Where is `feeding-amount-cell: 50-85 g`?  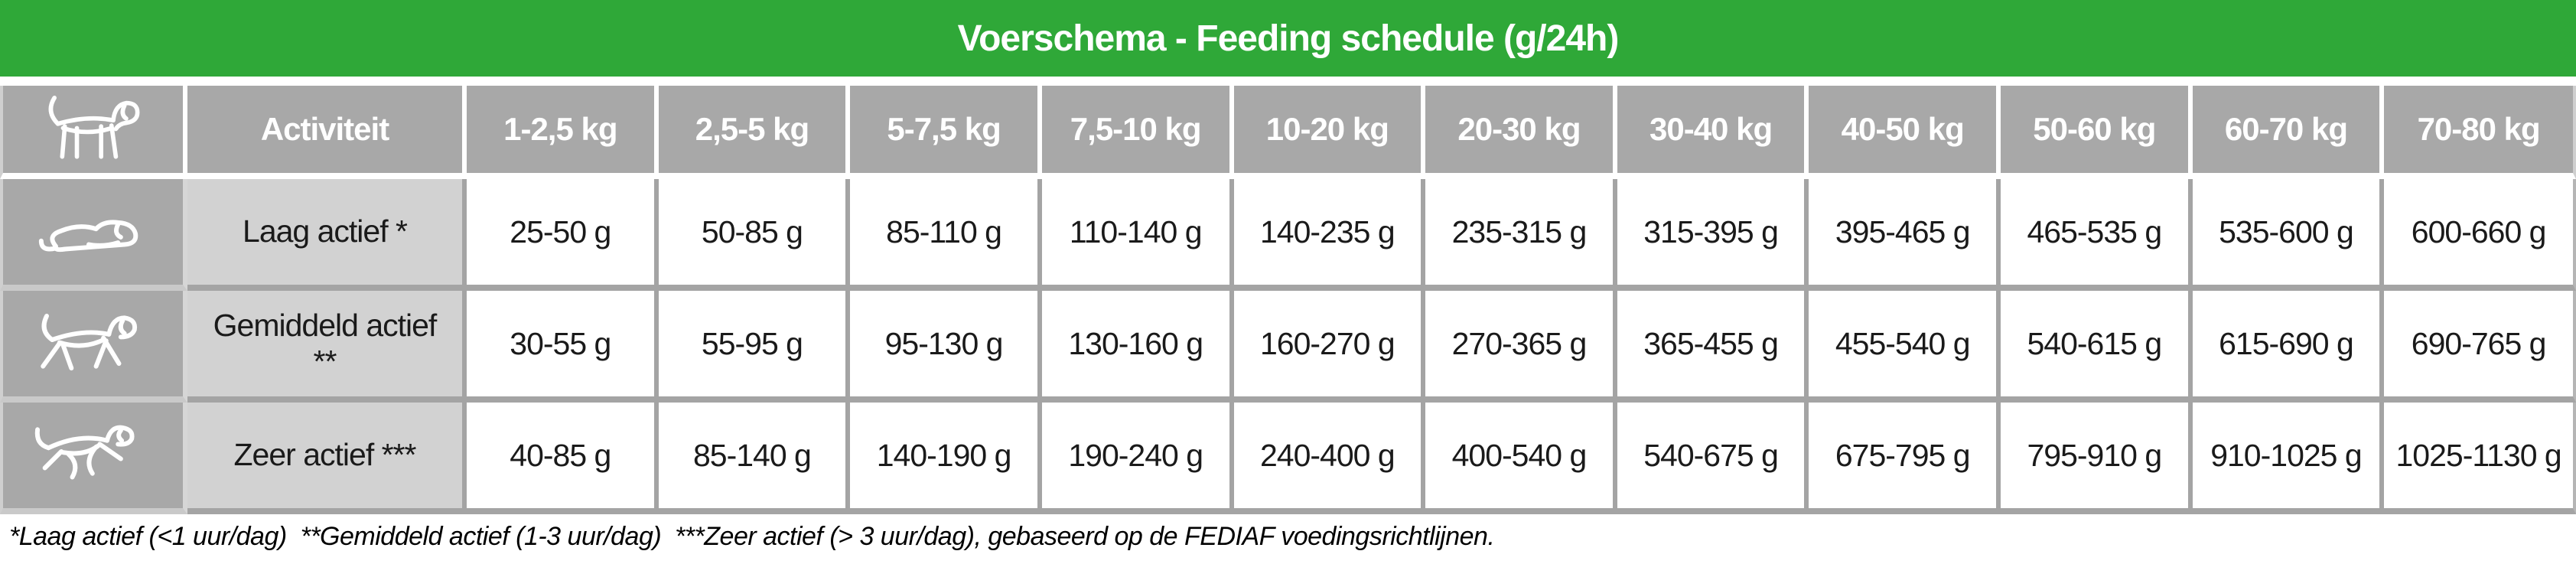 feeding-amount-cell: 50-85 g is located at coordinates (755, 235).